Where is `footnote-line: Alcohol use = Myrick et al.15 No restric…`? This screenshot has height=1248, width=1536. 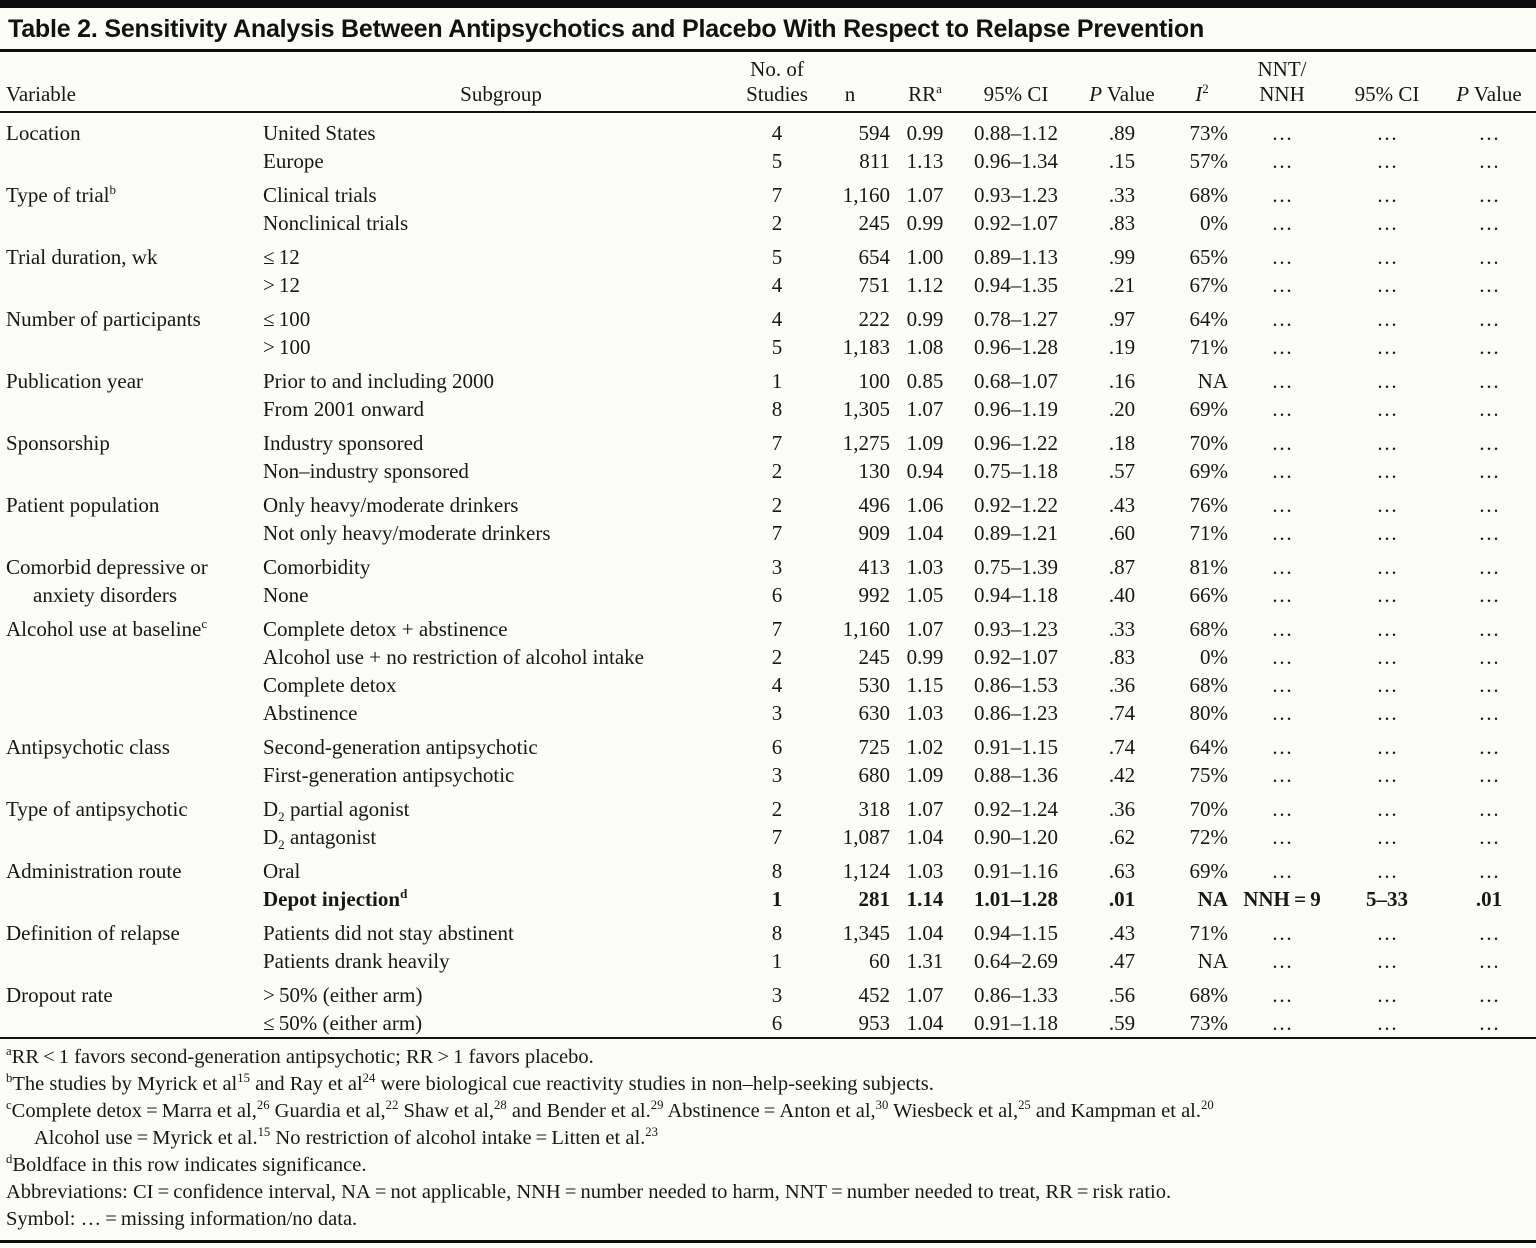
footnote-line: Alcohol use = Myrick et al.15 No restric… is located at coordinates (346, 1137).